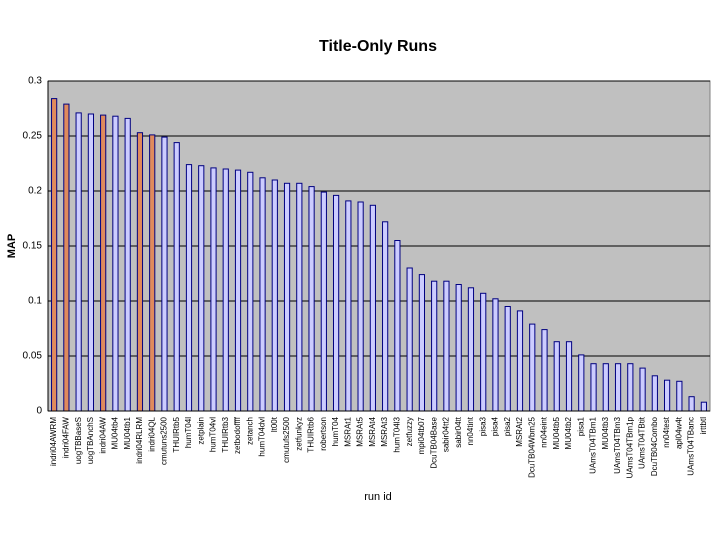  What do you see at coordinates (470, 430) in the screenshot?
I see `x-tick-label: nn04tint` at bounding box center [470, 430].